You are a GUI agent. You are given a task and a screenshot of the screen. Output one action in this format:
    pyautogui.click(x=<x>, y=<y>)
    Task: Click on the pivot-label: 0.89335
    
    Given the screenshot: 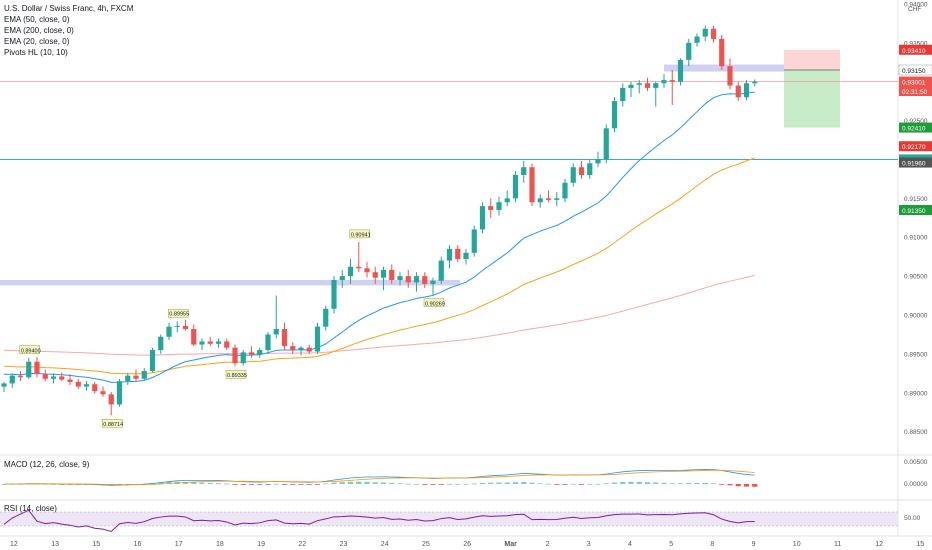 What is the action you would take?
    pyautogui.click(x=237, y=376)
    